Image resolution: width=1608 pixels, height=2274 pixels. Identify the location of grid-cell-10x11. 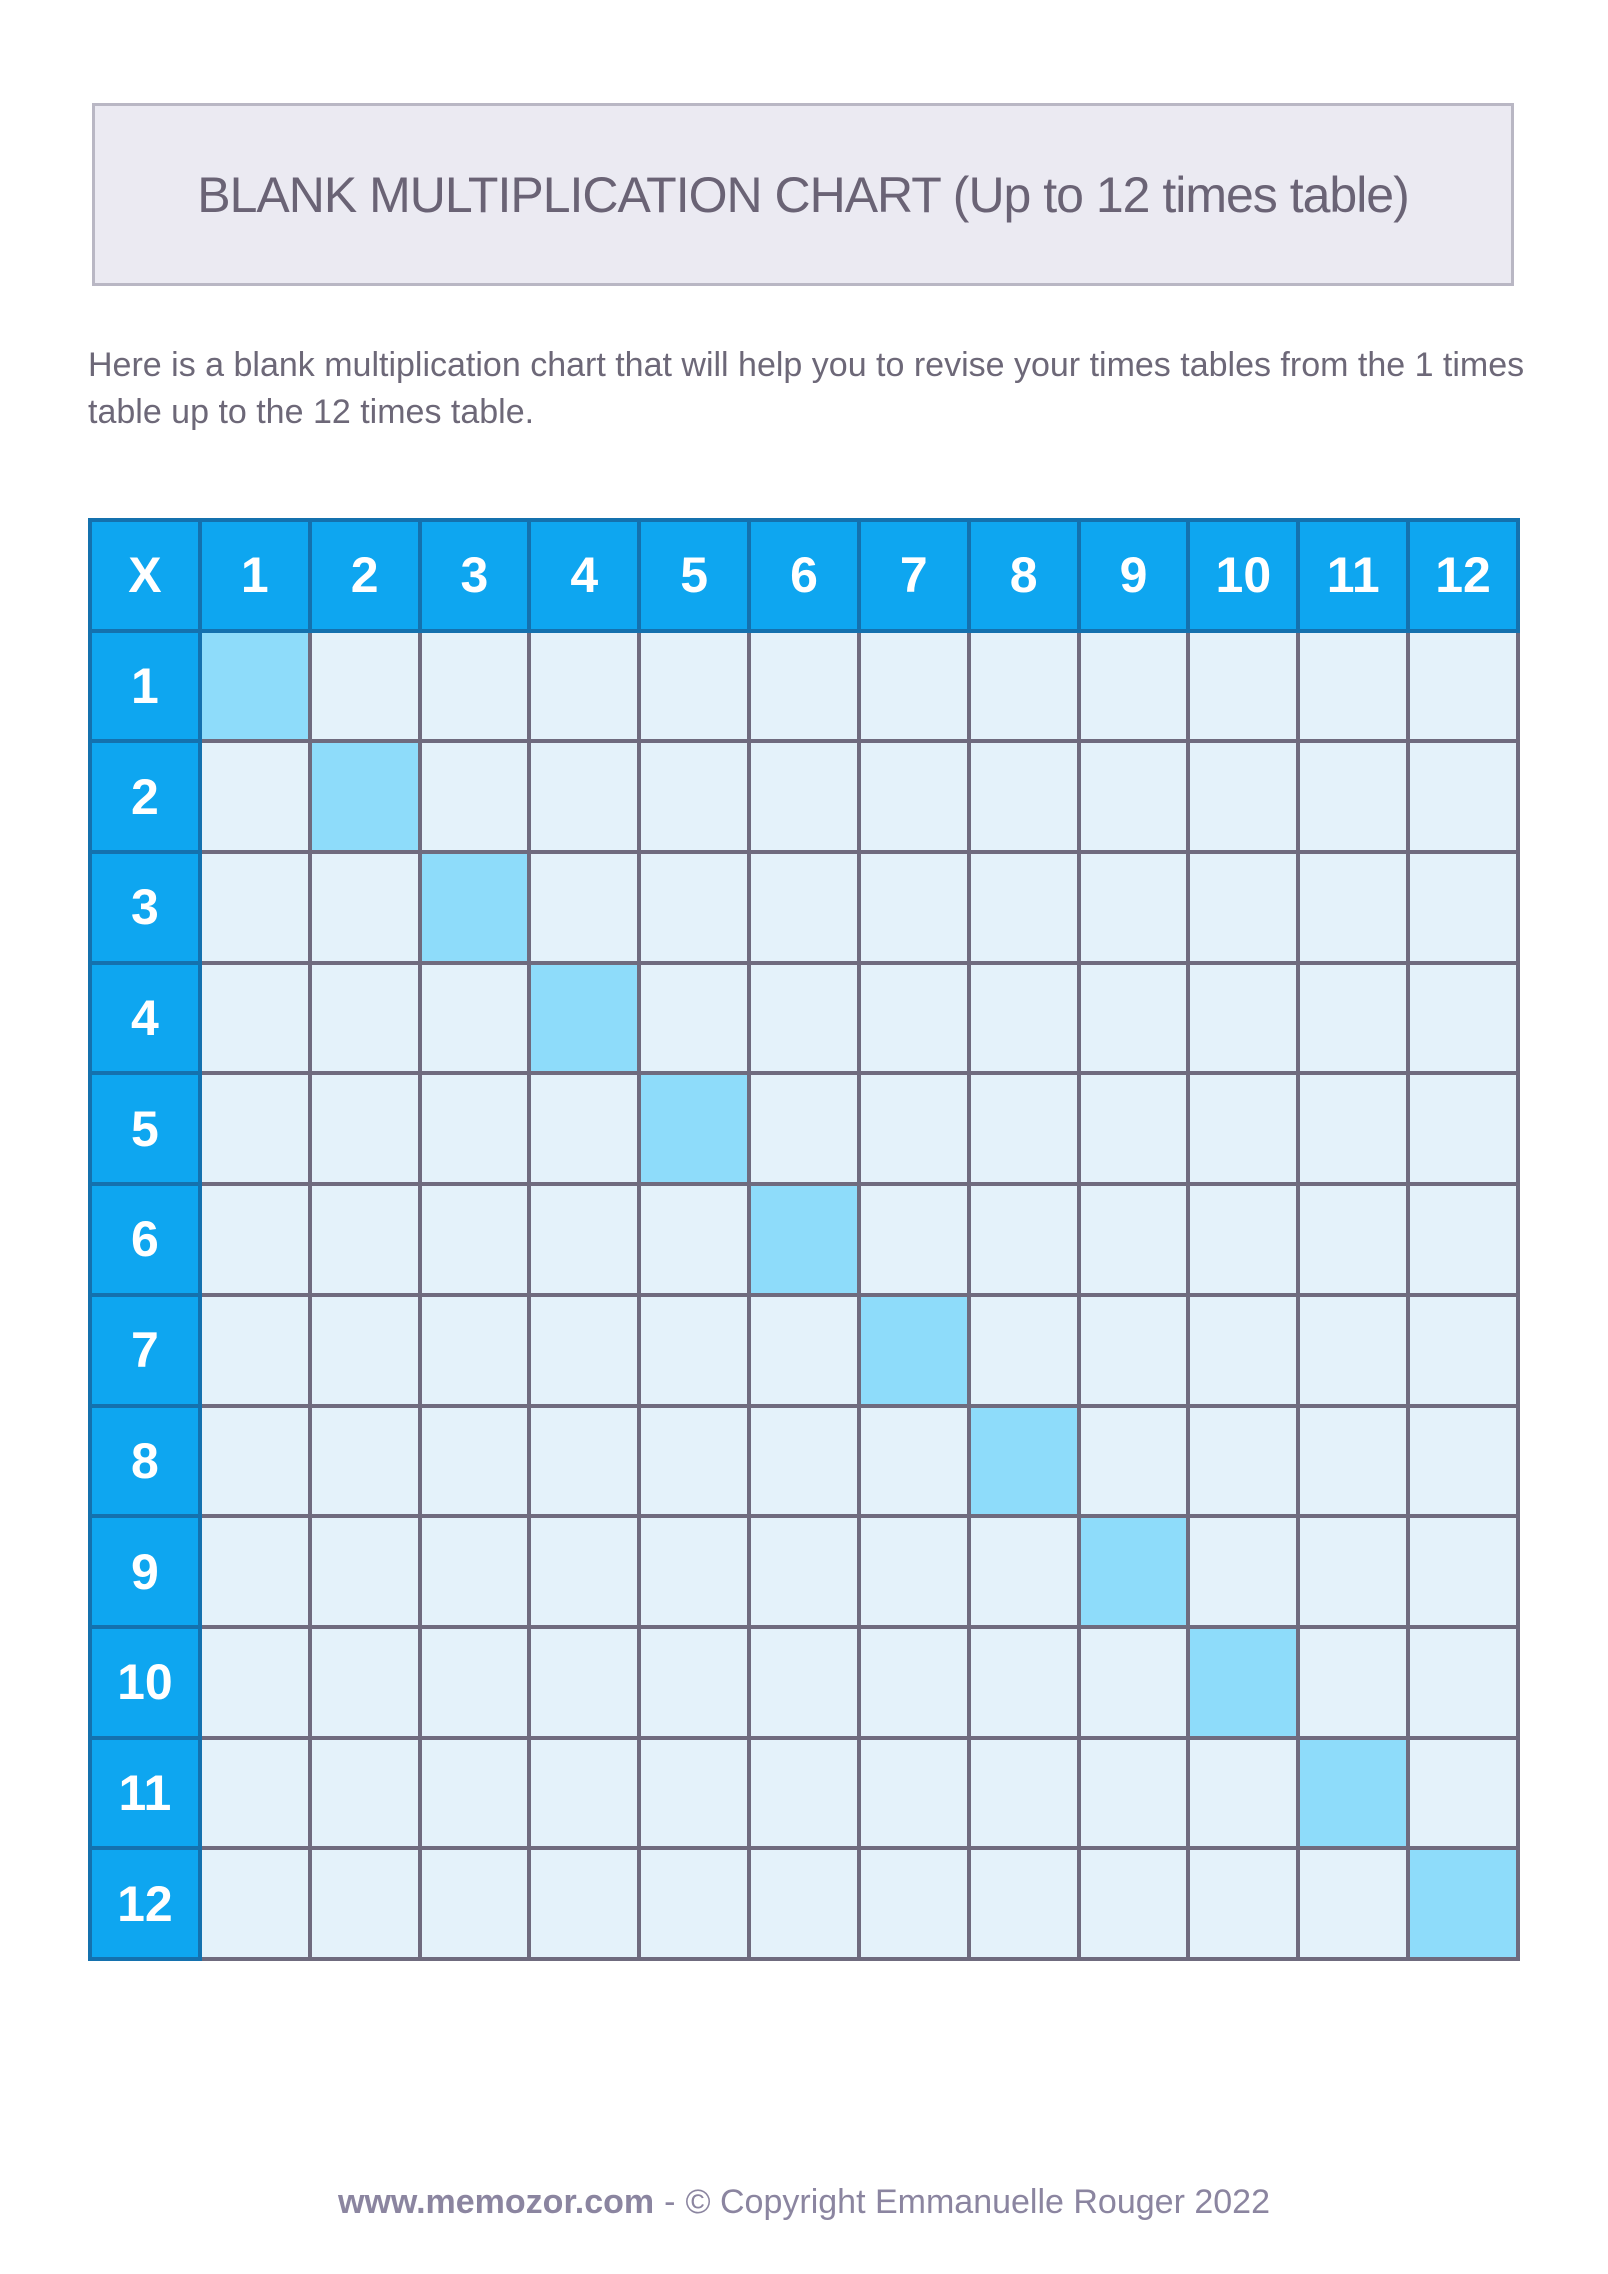
(1353, 1682).